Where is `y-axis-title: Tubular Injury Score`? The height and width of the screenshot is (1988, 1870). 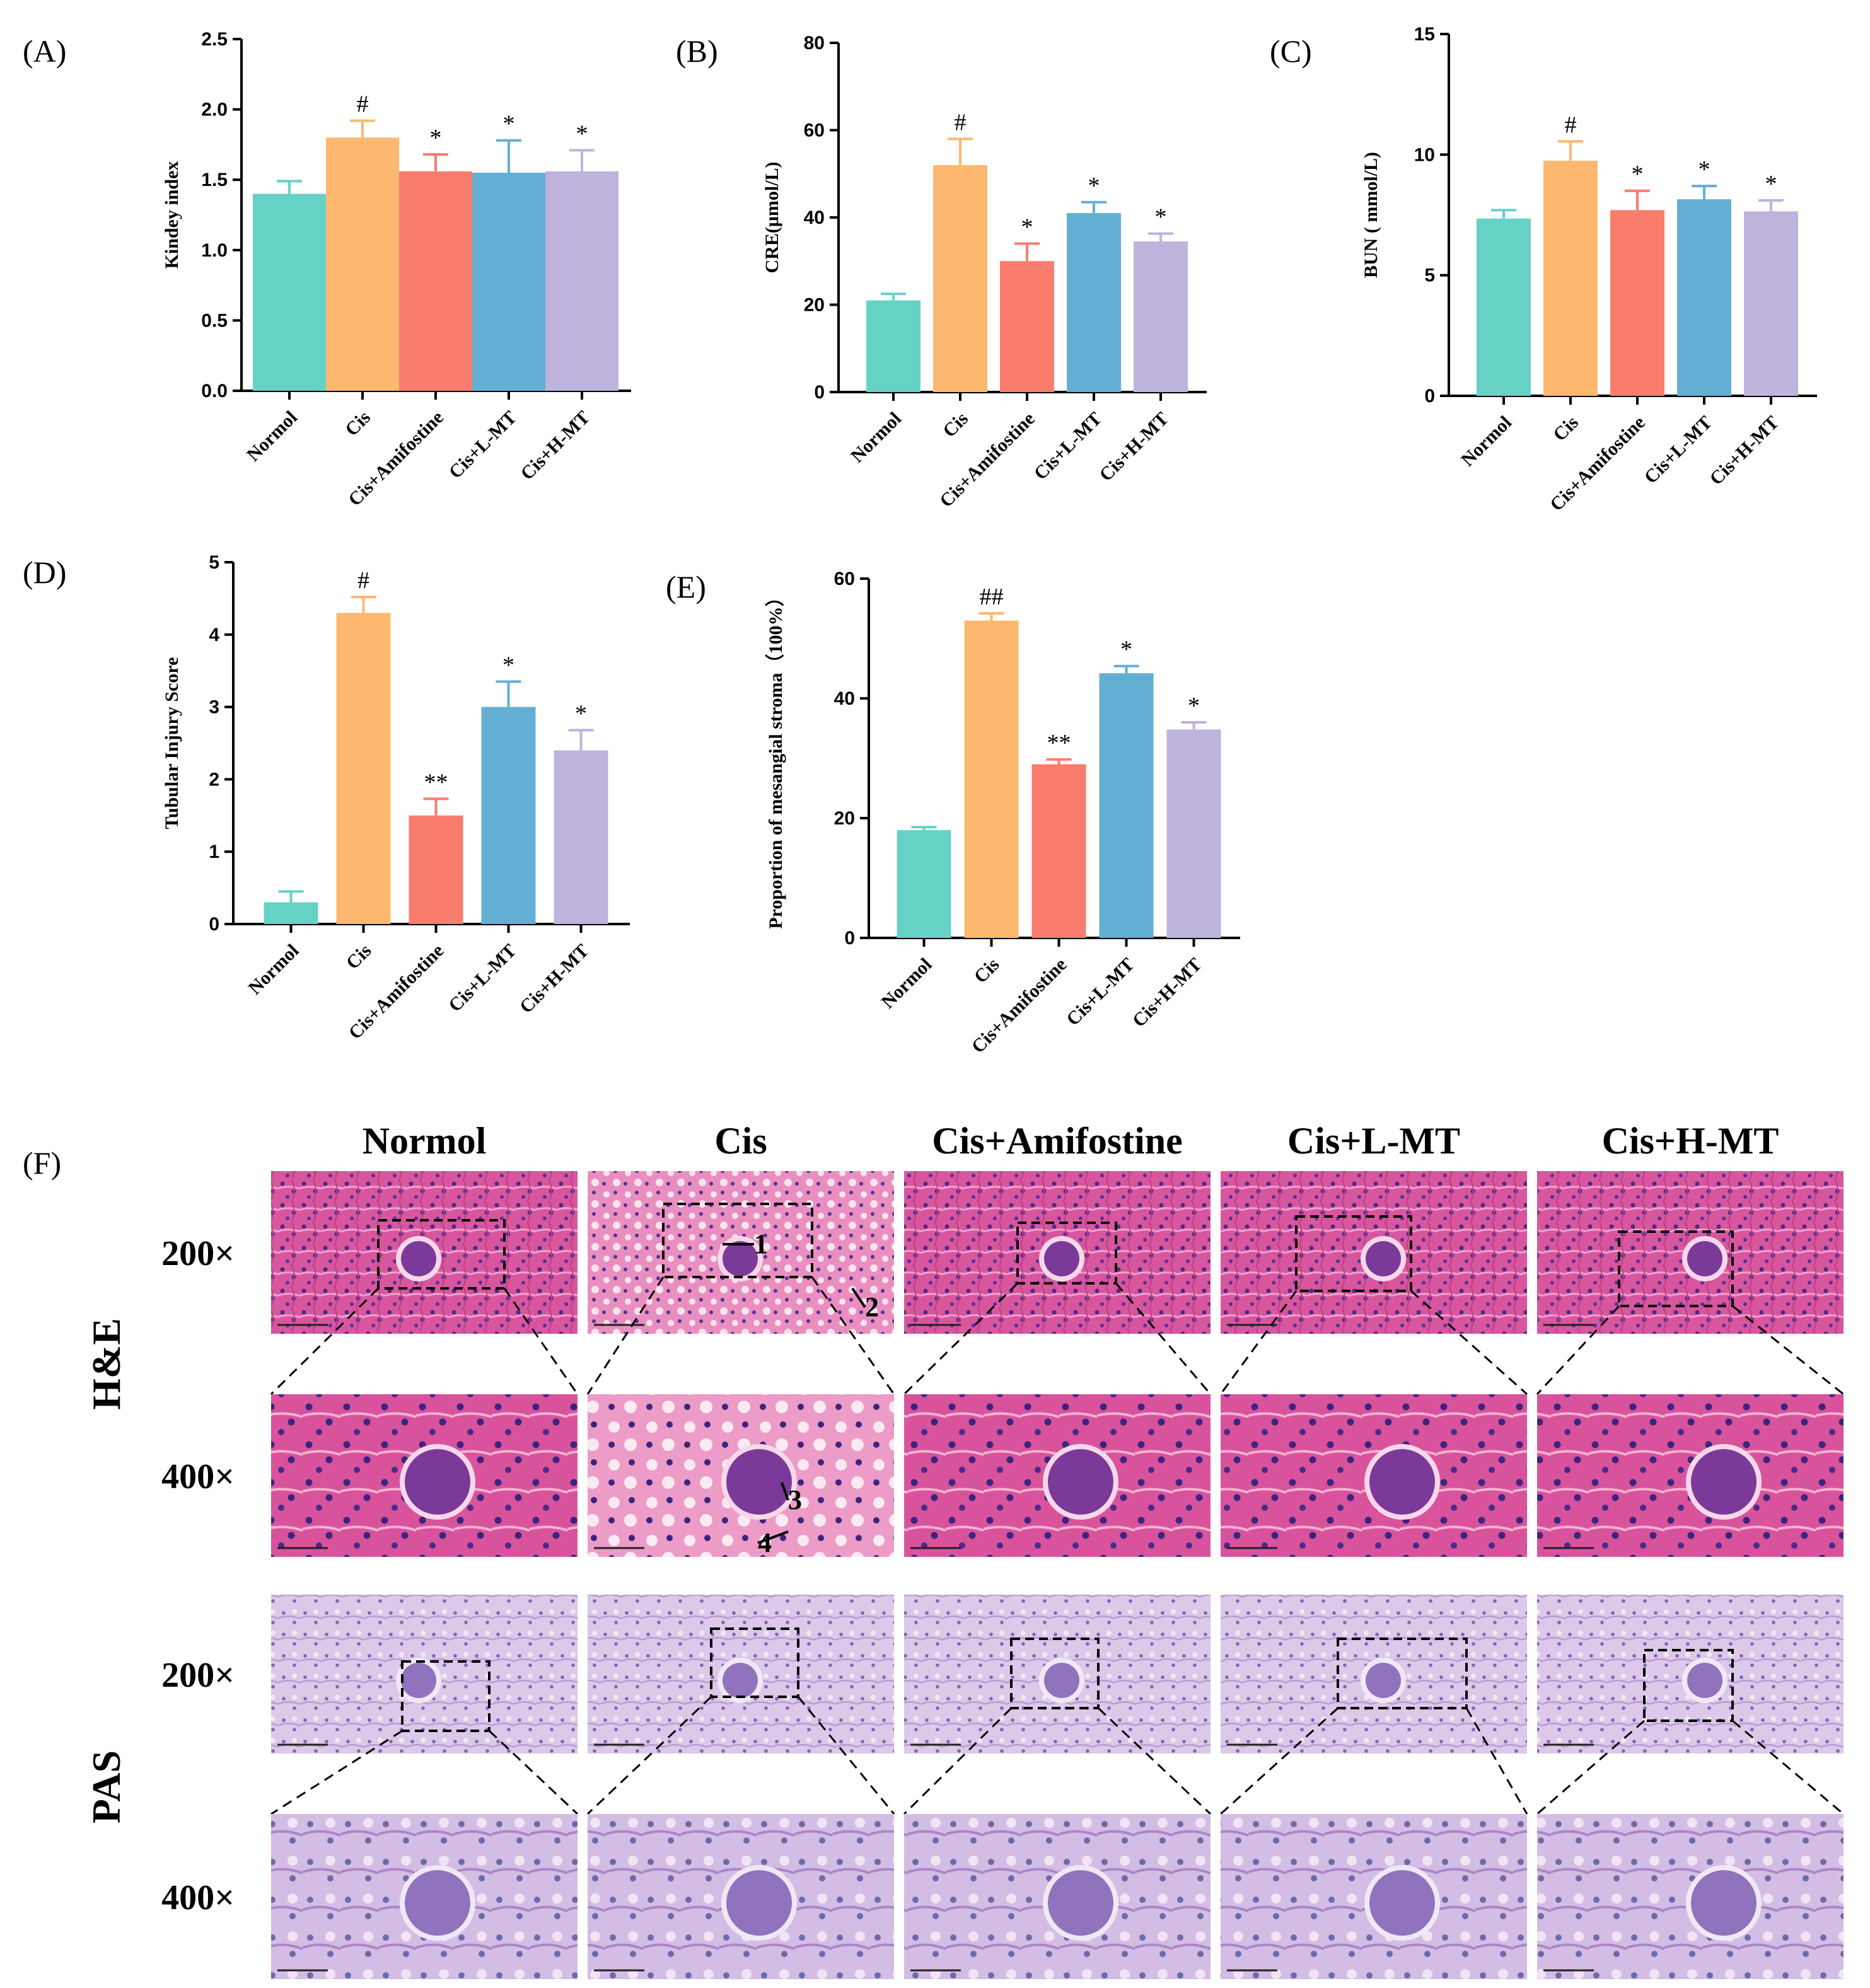 y-axis-title: Tubular Injury Score is located at coordinates (171, 743).